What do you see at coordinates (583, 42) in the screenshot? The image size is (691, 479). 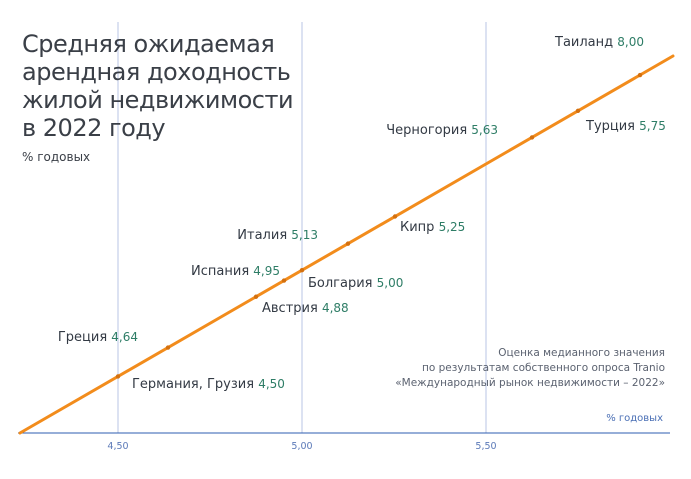 I see `point-name: Таиланд` at bounding box center [583, 42].